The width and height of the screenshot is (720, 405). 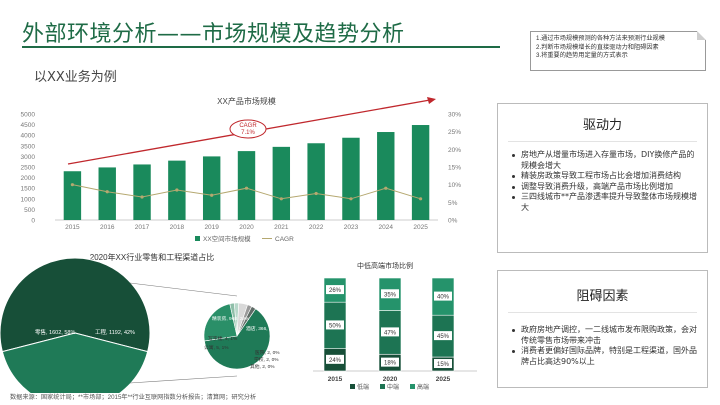 What do you see at coordinates (248, 133) in the screenshot?
I see `cagr-callout-value: 7.1%` at bounding box center [248, 133].